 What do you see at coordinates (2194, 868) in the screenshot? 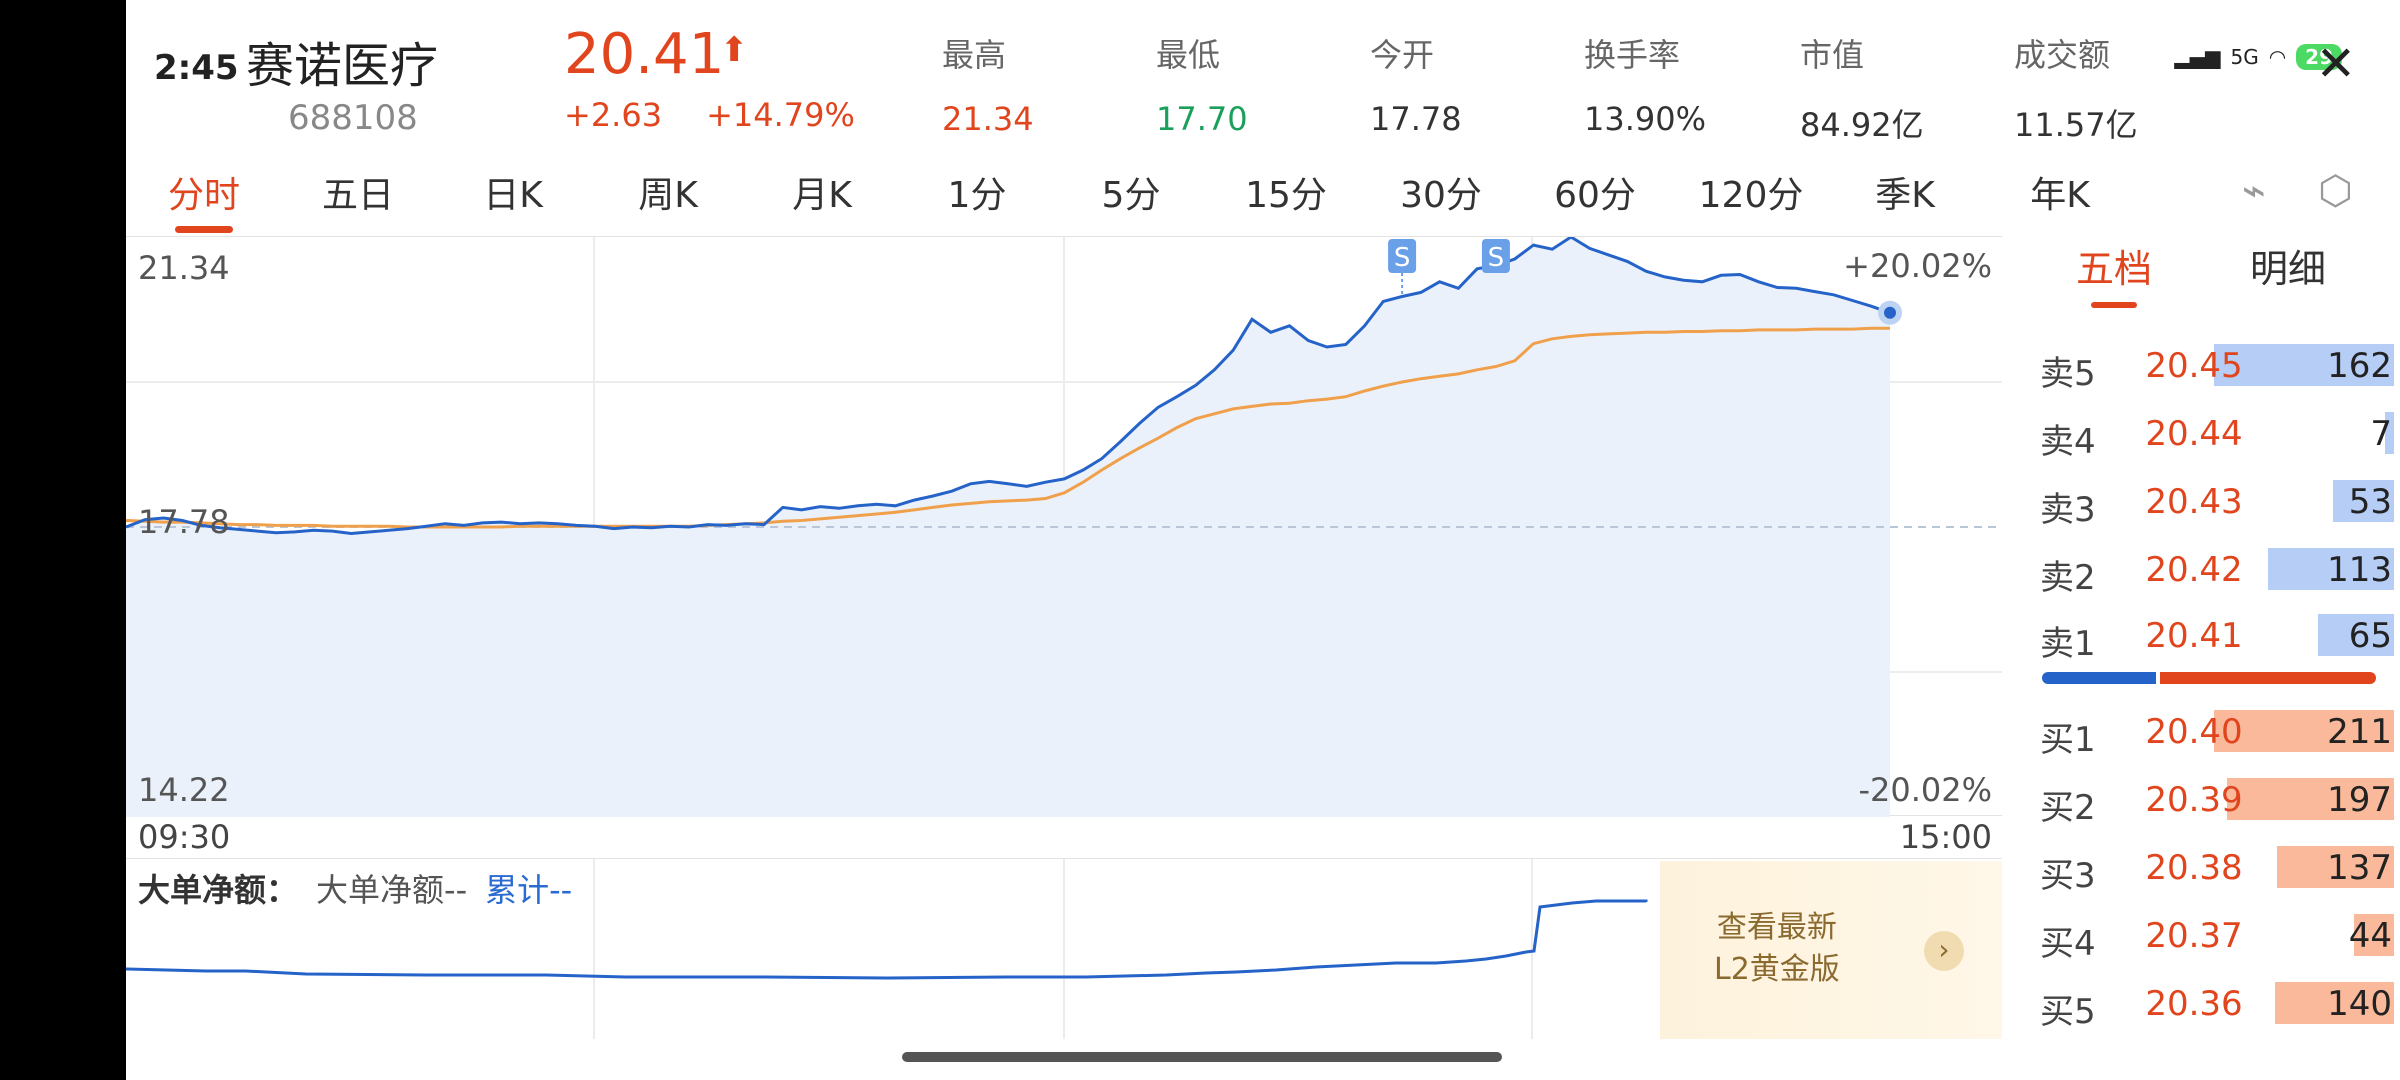
I see `level-price: 20.38` at bounding box center [2194, 868].